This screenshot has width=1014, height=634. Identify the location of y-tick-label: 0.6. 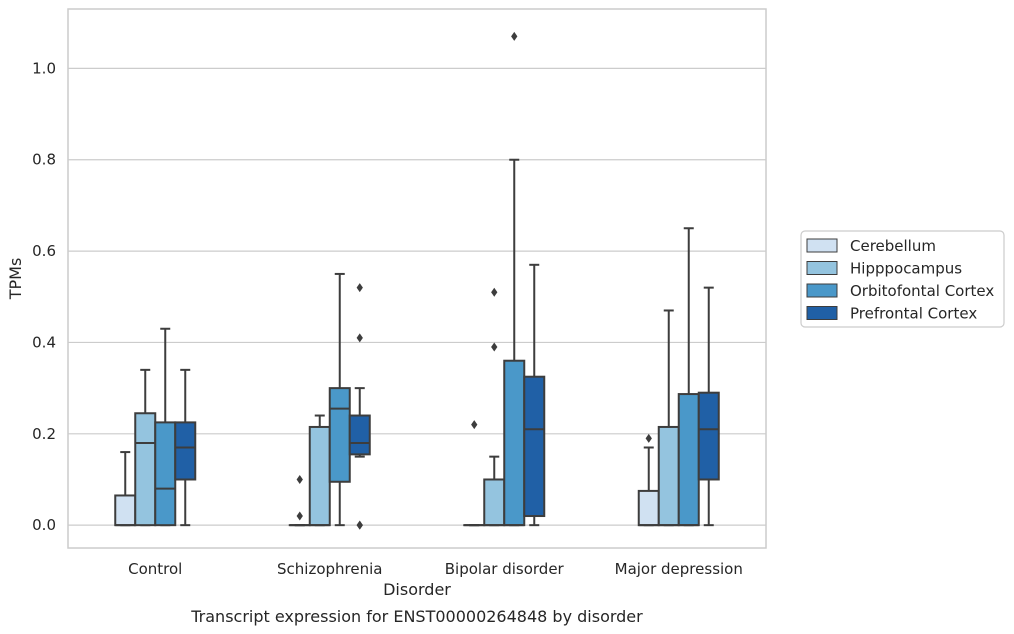
(44, 251).